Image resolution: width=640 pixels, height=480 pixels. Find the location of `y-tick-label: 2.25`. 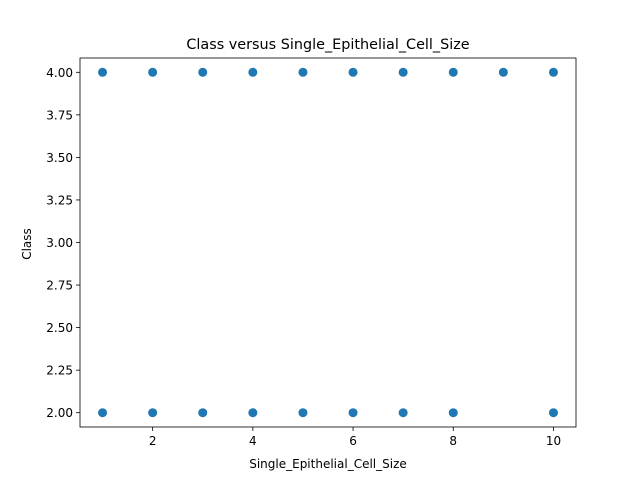

y-tick-label: 2.25 is located at coordinates (59, 371).